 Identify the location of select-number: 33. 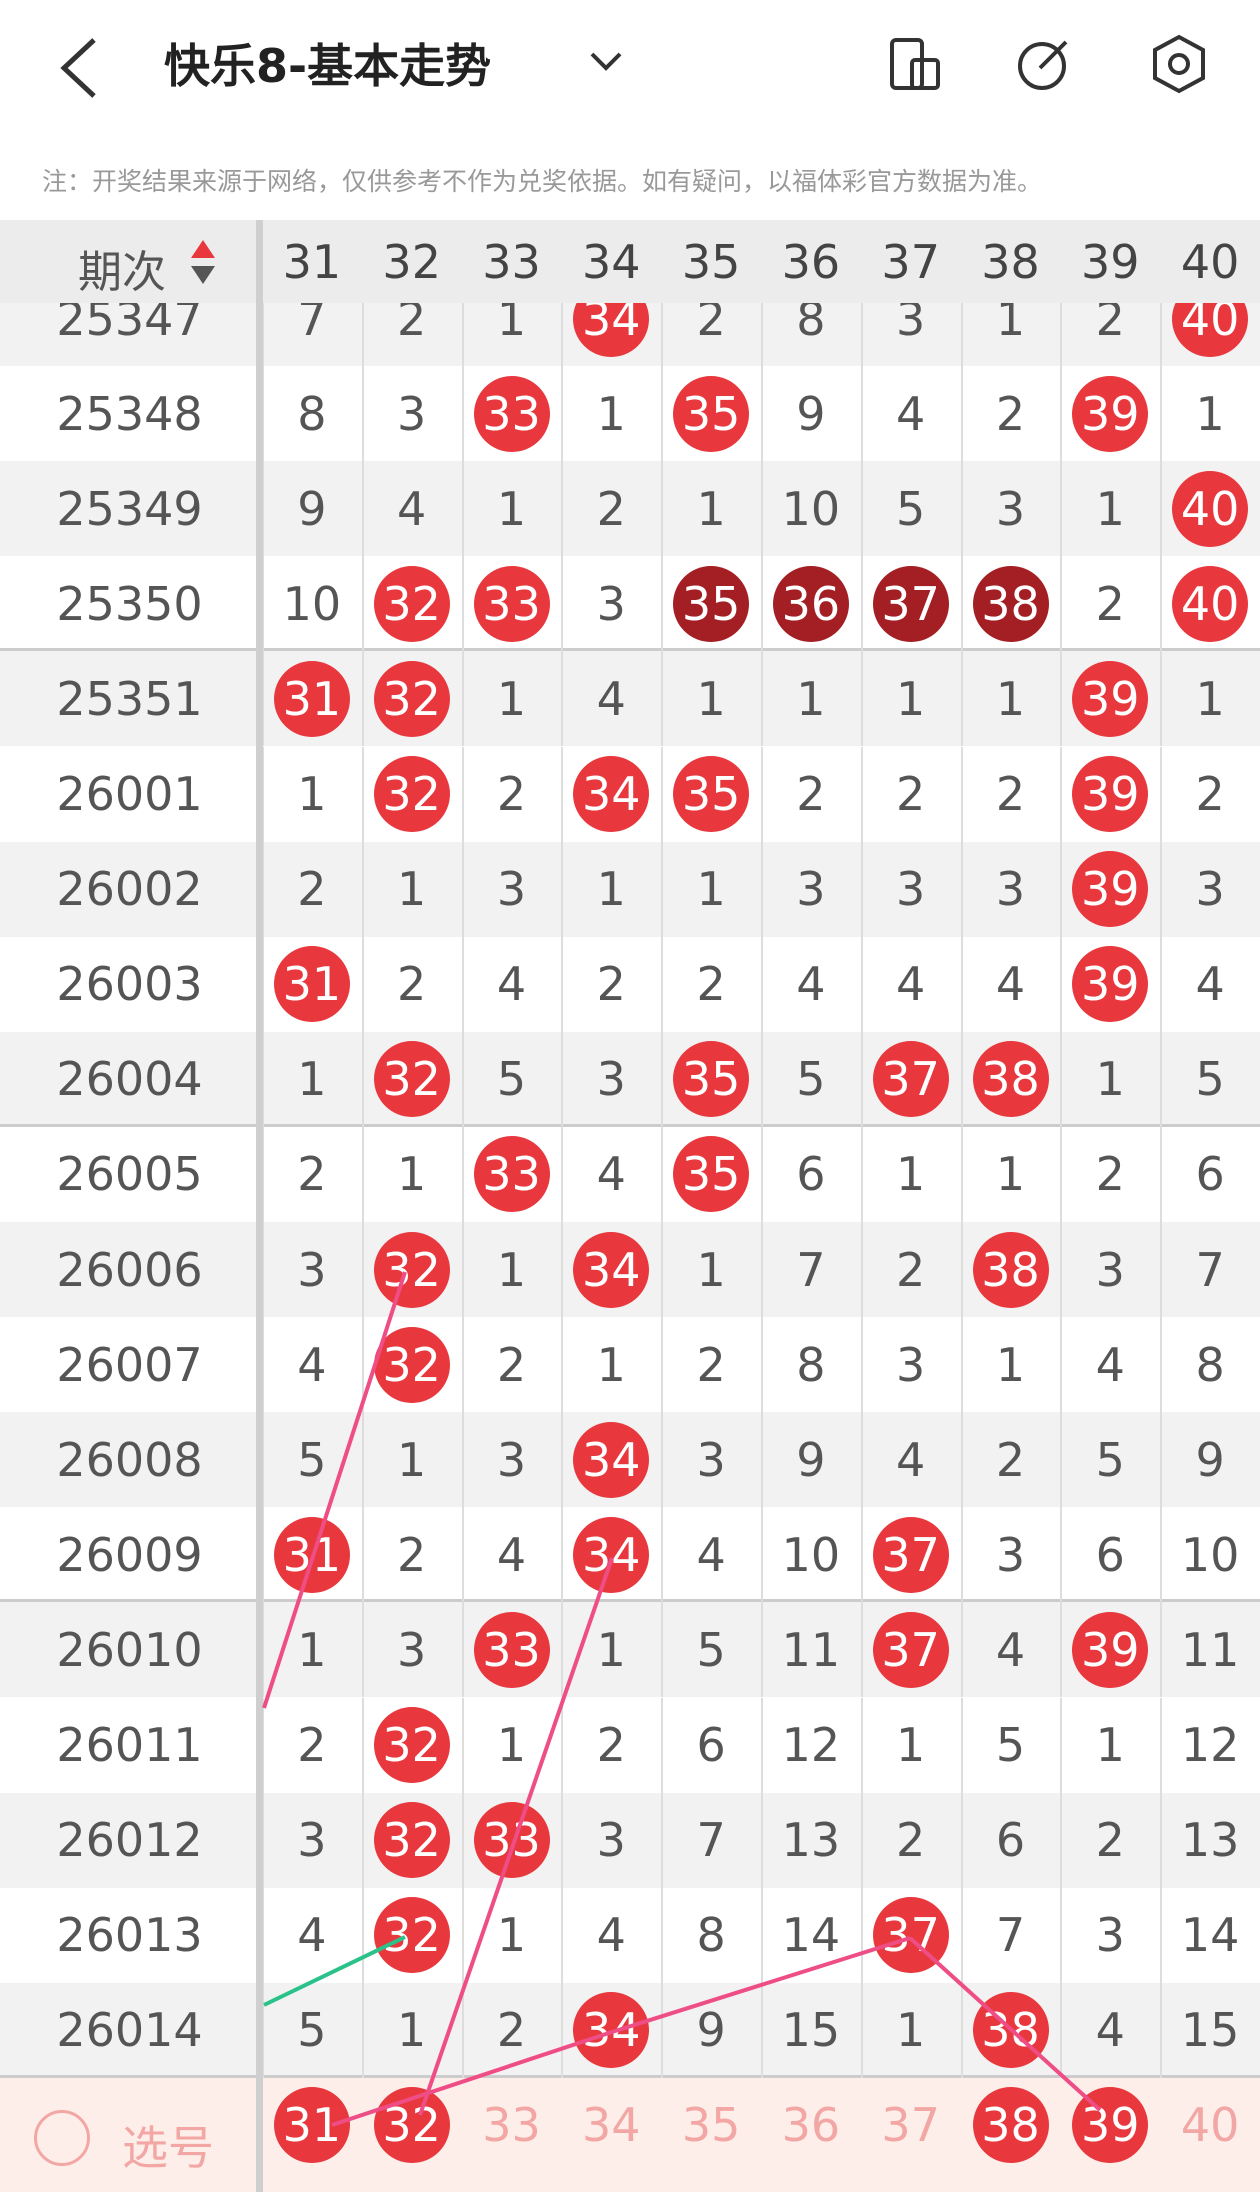
(511, 2125).